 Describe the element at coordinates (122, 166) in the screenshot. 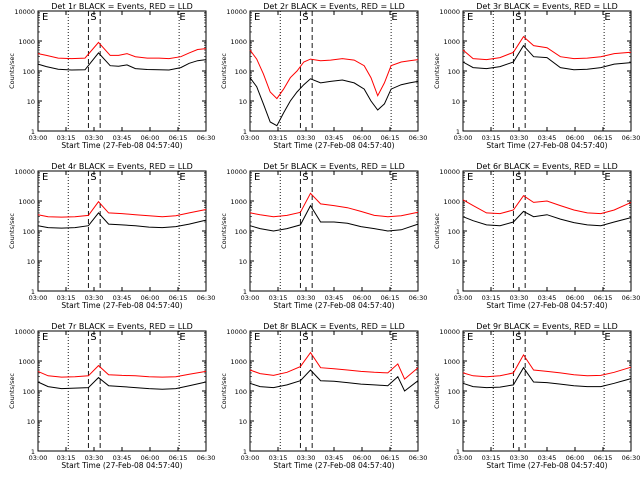

I see `panel-title: Det 4r BLACK = Events, RED = LLD` at that location.